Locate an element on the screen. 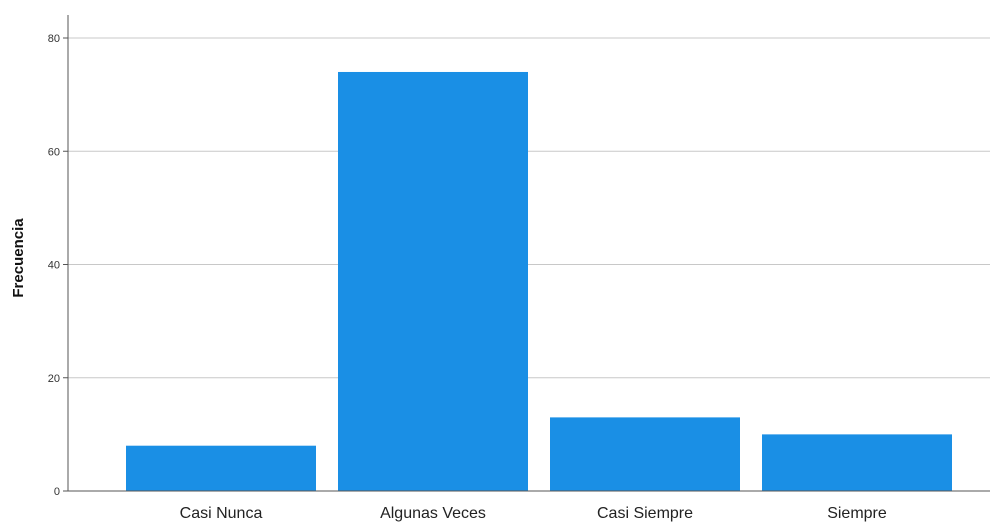 Image resolution: width=995 pixels, height=523 pixels. y-tick-label-80: 80 is located at coordinates (54, 39).